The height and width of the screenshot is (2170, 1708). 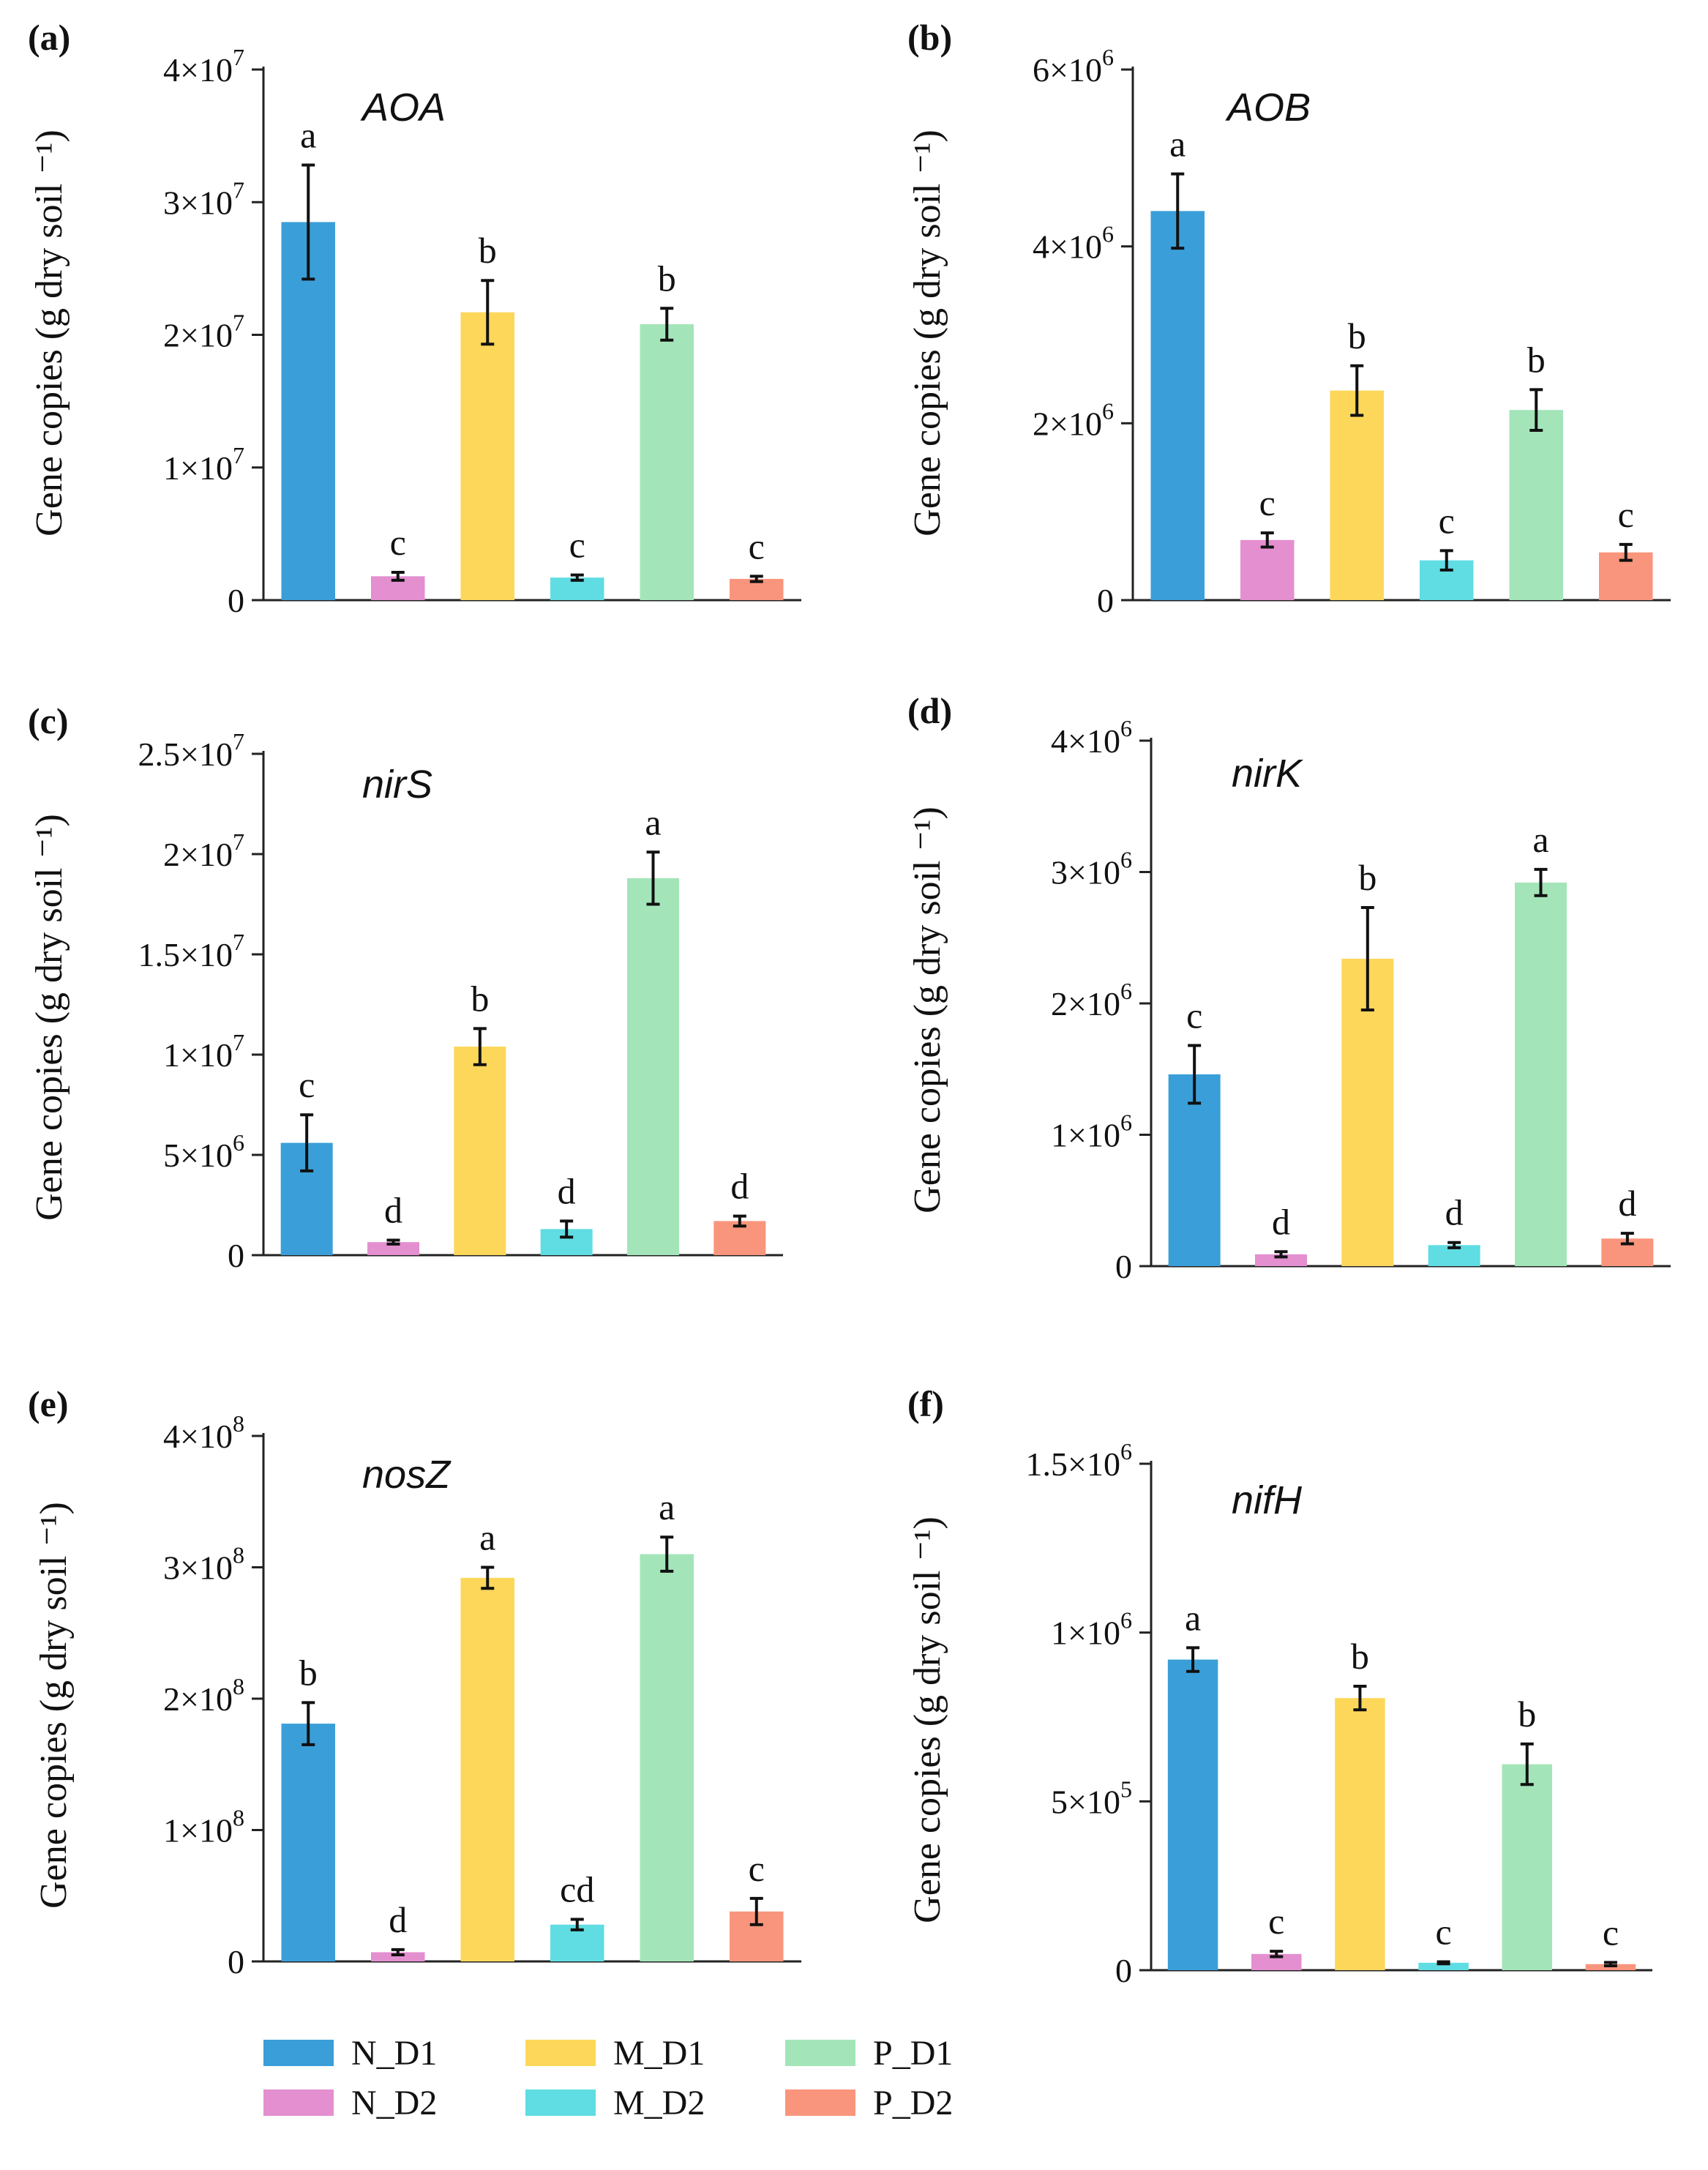 I want to click on legend-item-P_D2: P_D2, so click(x=869, y=2103).